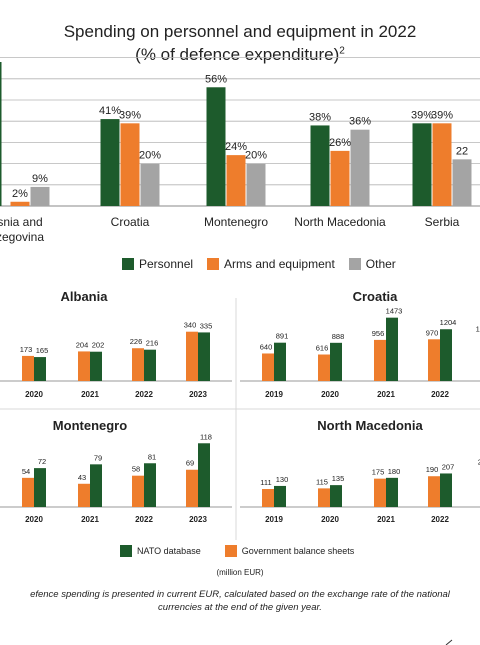 The height and width of the screenshot is (645, 480). Describe the element at coordinates (282, 479) in the screenshot. I see `panel-4-value-0-1: 130` at that location.